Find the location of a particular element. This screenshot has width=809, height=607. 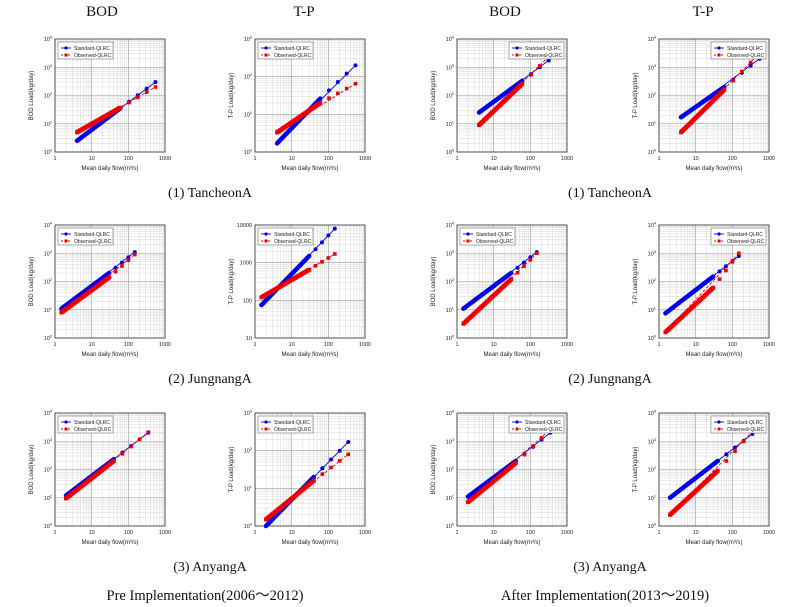

caption-post-1: (1) TancheonA is located at coordinates (610, 193).